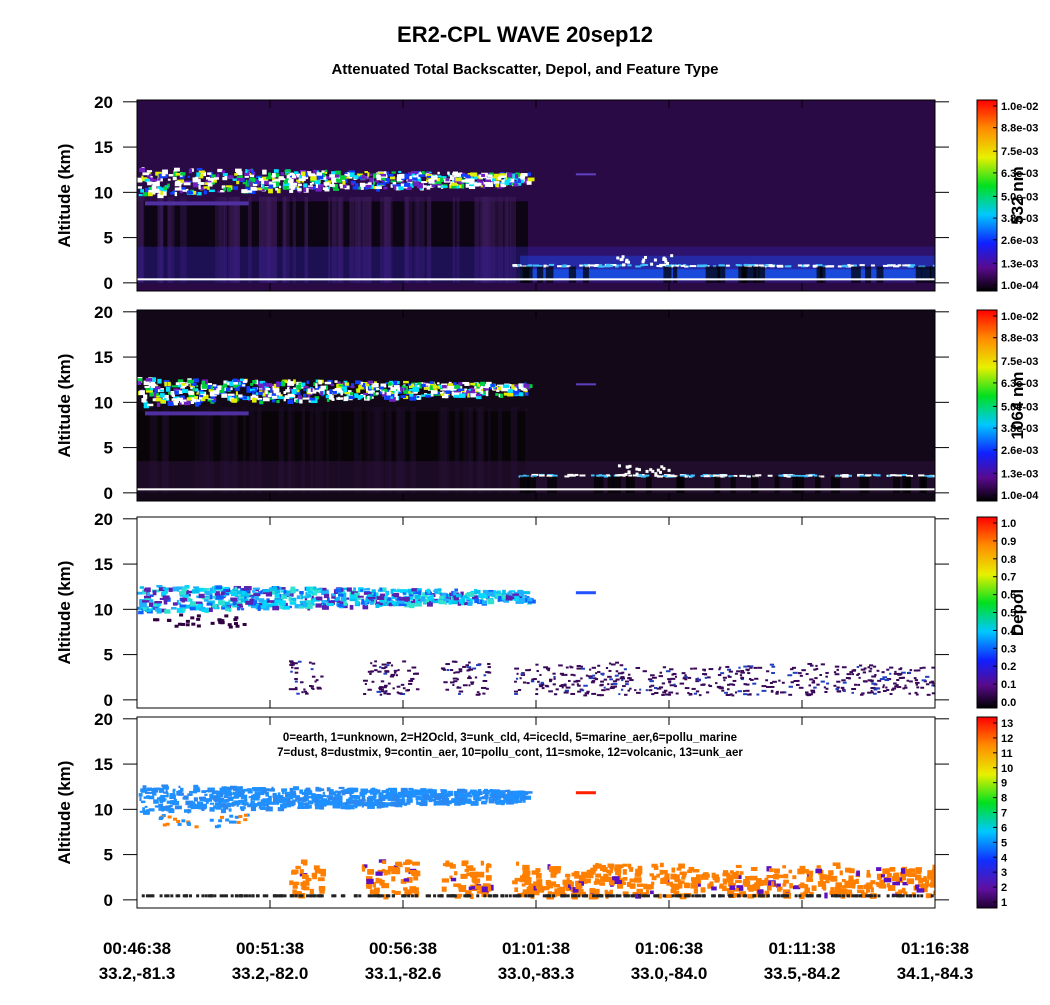  What do you see at coordinates (1008, 667) in the screenshot?
I see `colorbar-tick-label: 0.2` at bounding box center [1008, 667].